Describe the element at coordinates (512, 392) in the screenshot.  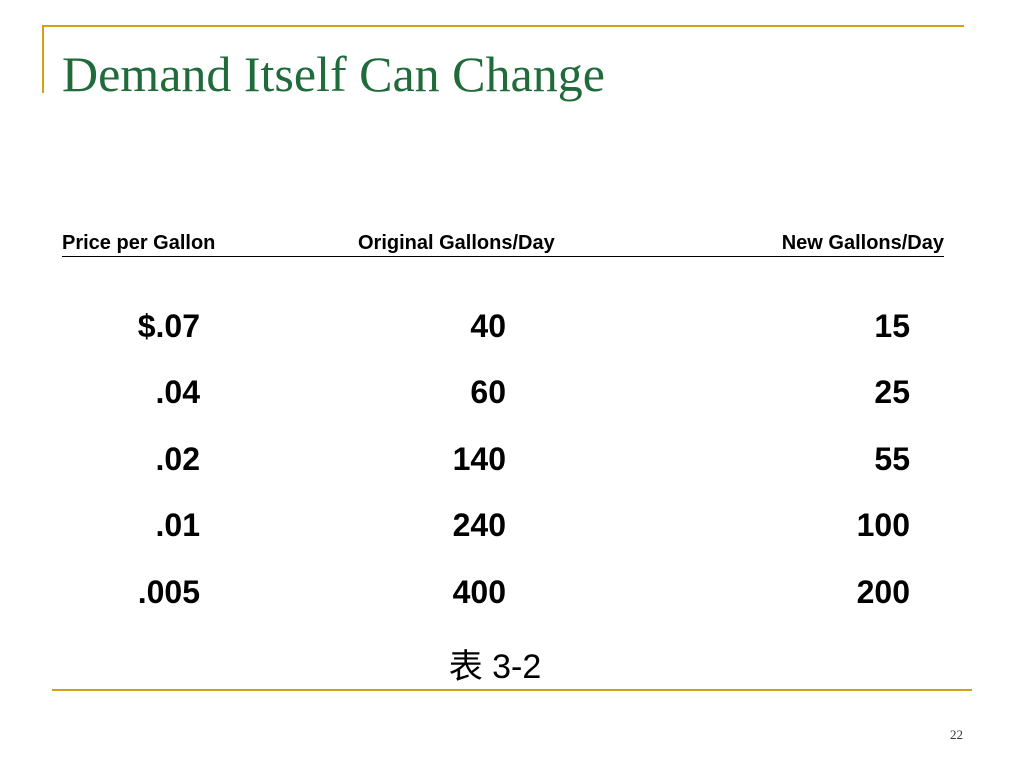
I see `table-row: .04 60 25` at that location.